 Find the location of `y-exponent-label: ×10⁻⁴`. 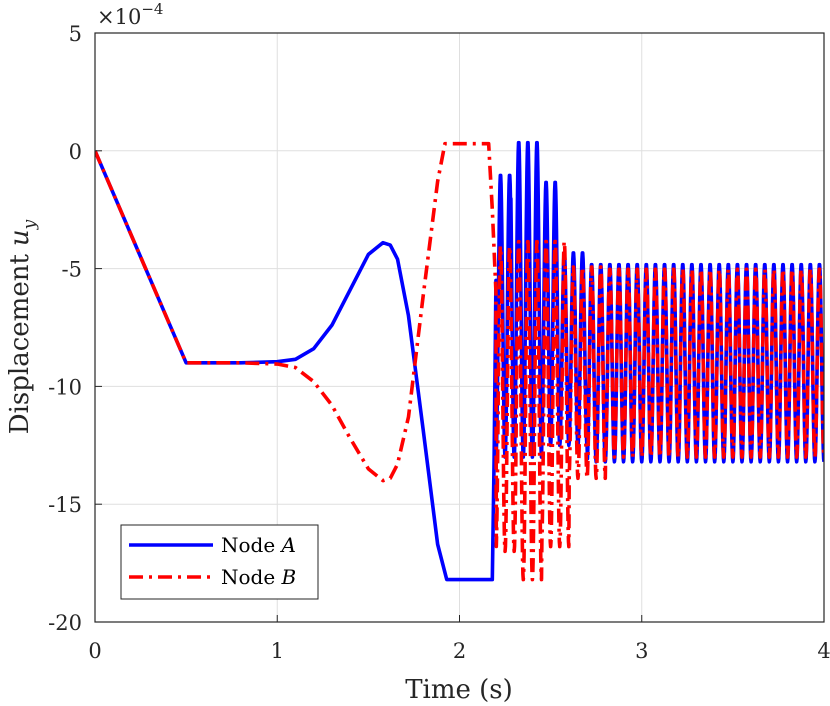

y-exponent-label: ×10⁻⁴ is located at coordinates (130, 14).